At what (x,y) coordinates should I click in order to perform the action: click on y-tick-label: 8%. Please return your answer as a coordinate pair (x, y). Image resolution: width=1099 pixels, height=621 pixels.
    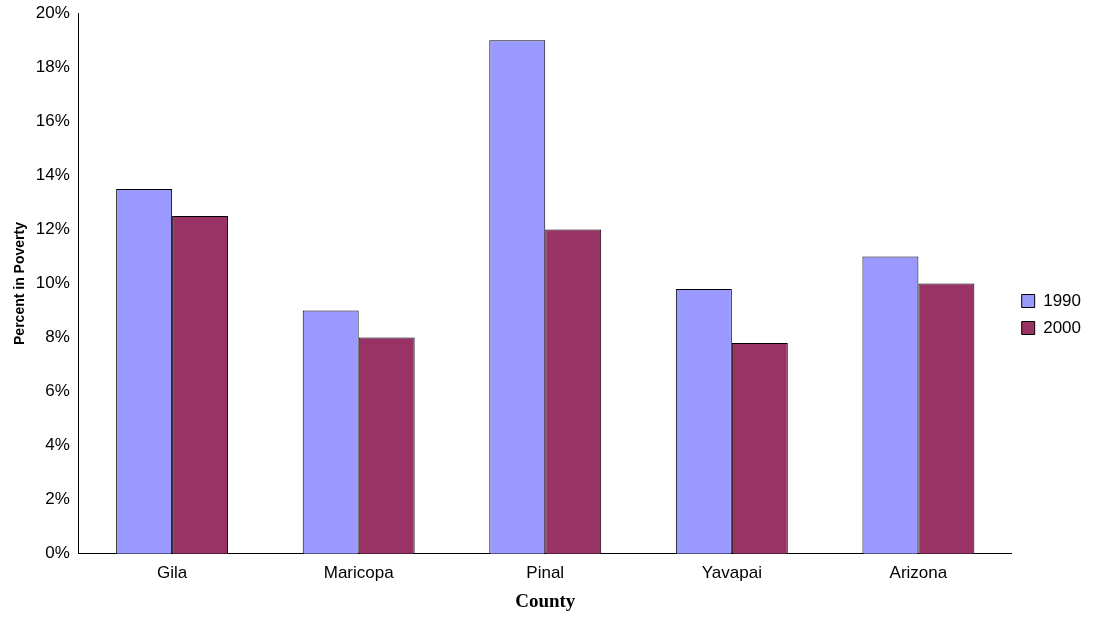
    Looking at the image, I should click on (57, 337).